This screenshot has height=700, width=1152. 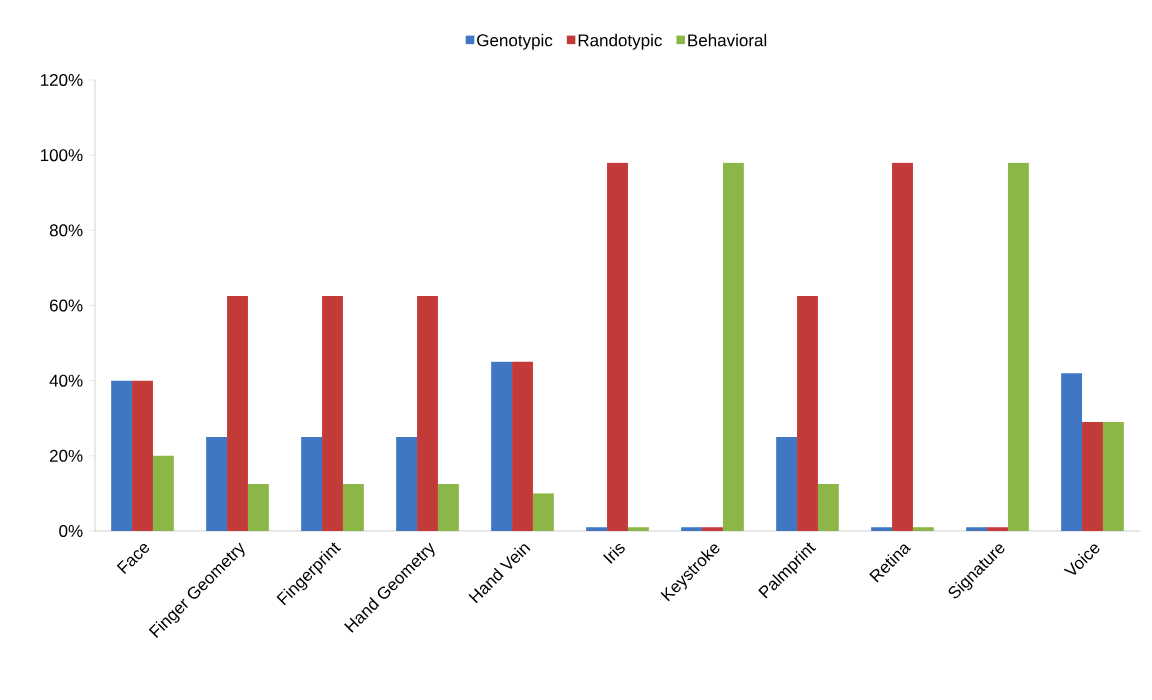 I want to click on y-tick-label: 60%, so click(x=66, y=305).